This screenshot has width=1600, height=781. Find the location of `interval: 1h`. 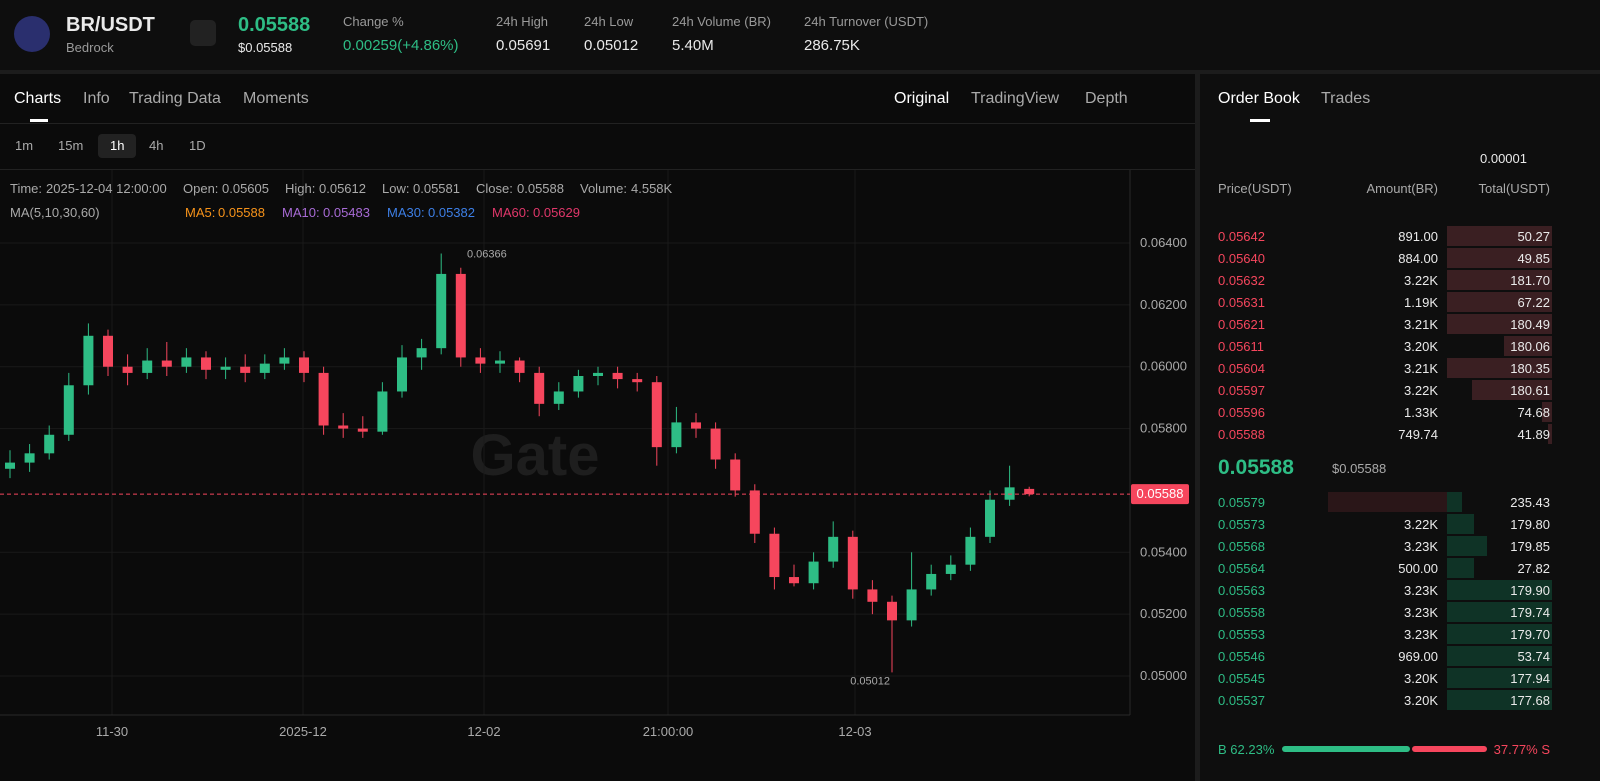

interval: 1h is located at coordinates (117, 146).